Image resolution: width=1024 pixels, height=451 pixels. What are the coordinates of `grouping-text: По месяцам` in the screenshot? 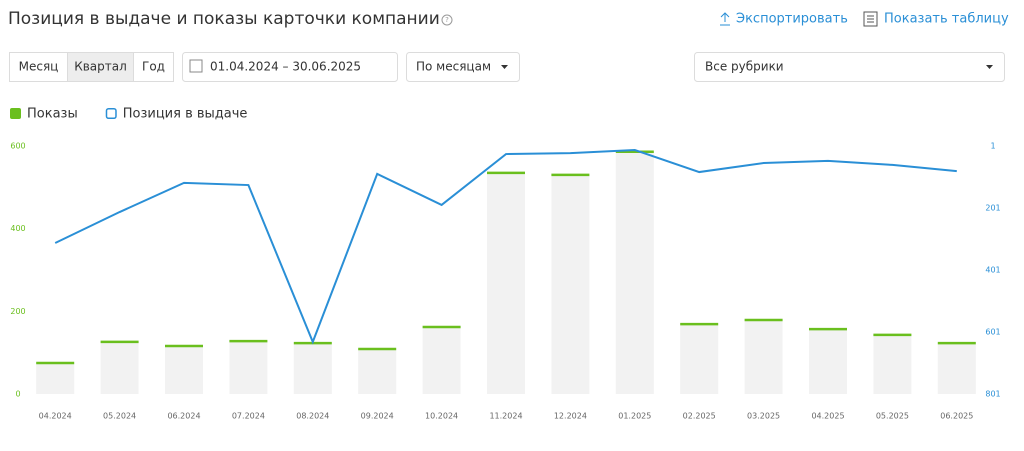 It's located at (453, 67).